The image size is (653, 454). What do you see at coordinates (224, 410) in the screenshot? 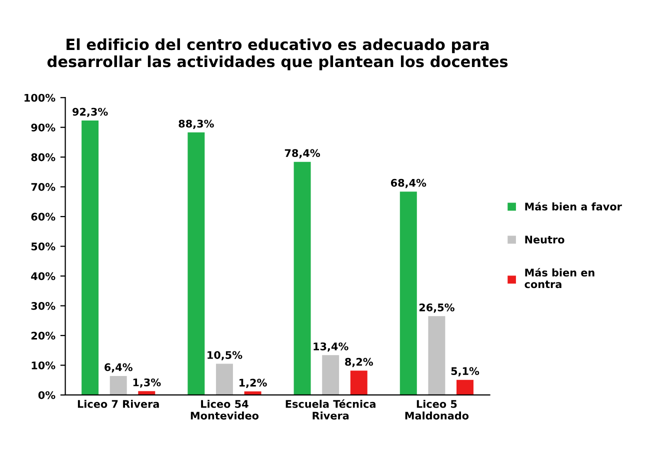
I see `x-tick-label: Liceo 54 Montevideo` at bounding box center [224, 410].